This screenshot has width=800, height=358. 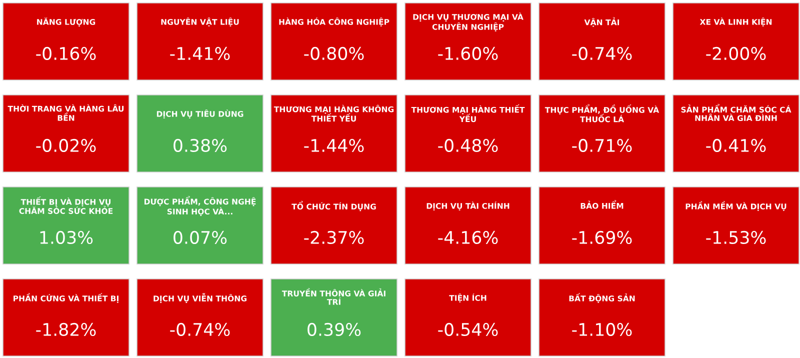 I want to click on data-label: -0.80%, so click(x=334, y=53).